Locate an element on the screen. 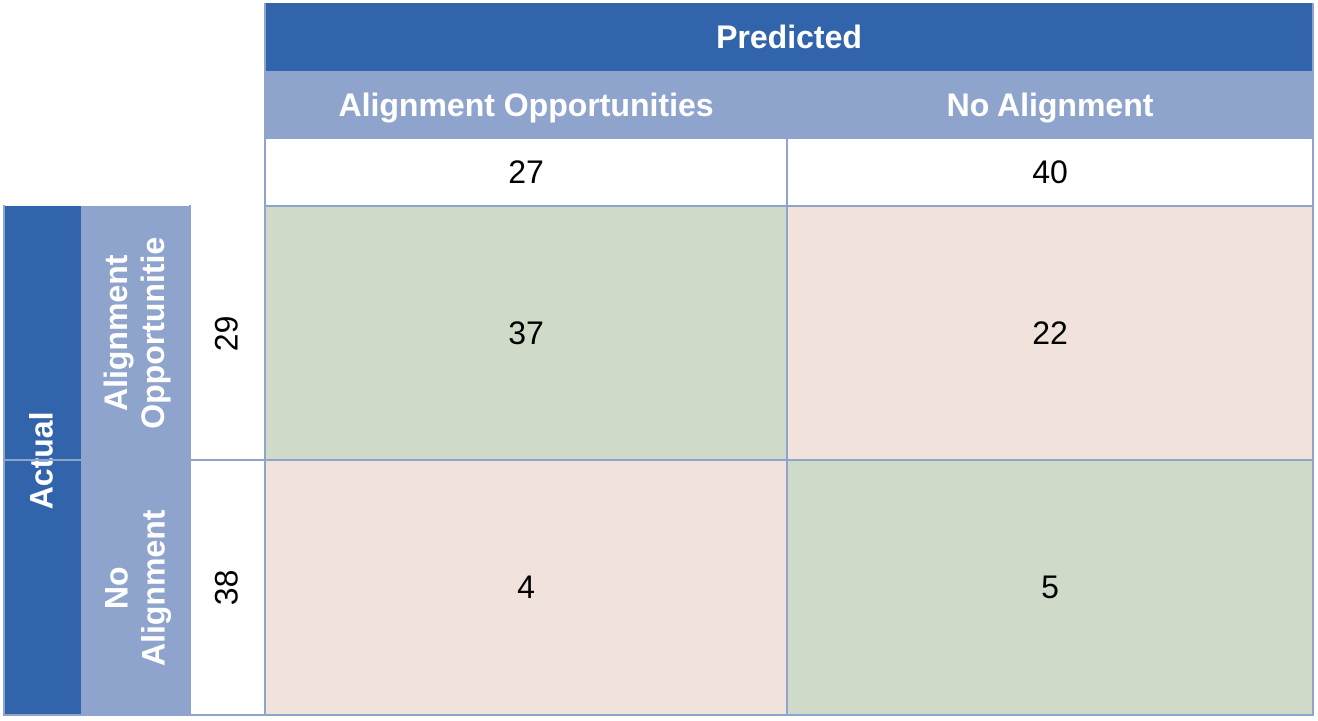 The height and width of the screenshot is (721, 1318). column-header-label: No Alignment is located at coordinates (1050, 104).